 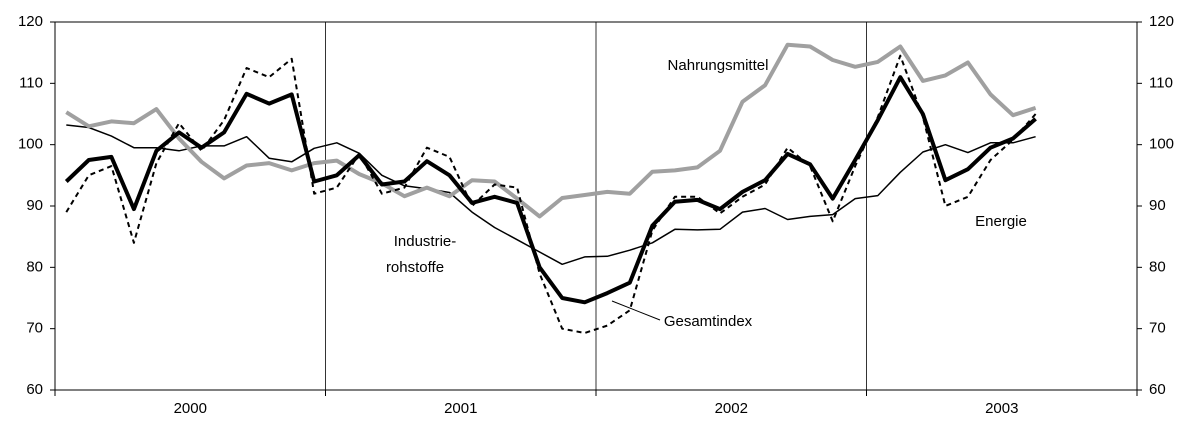 What do you see at coordinates (34, 328) in the screenshot?
I see `y-tick-label: 70` at bounding box center [34, 328].